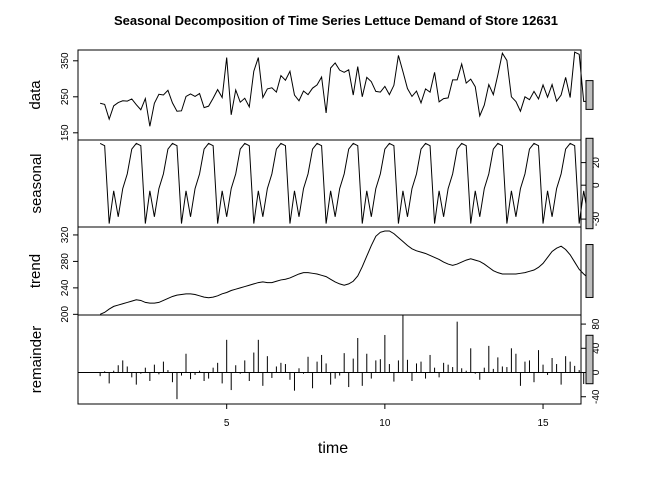 The width and height of the screenshot is (672, 485). I want to click on seasonal-y-tick-label: 20, so click(596, 163).